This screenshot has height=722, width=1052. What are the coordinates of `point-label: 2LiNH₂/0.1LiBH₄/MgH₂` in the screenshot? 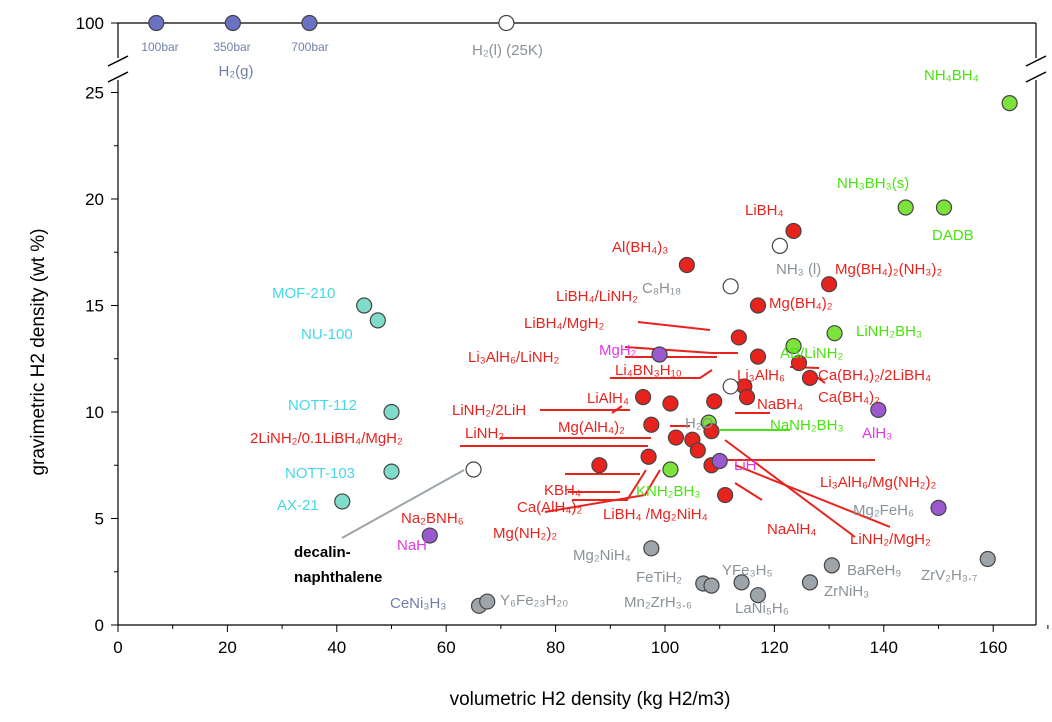 It's located at (326, 438).